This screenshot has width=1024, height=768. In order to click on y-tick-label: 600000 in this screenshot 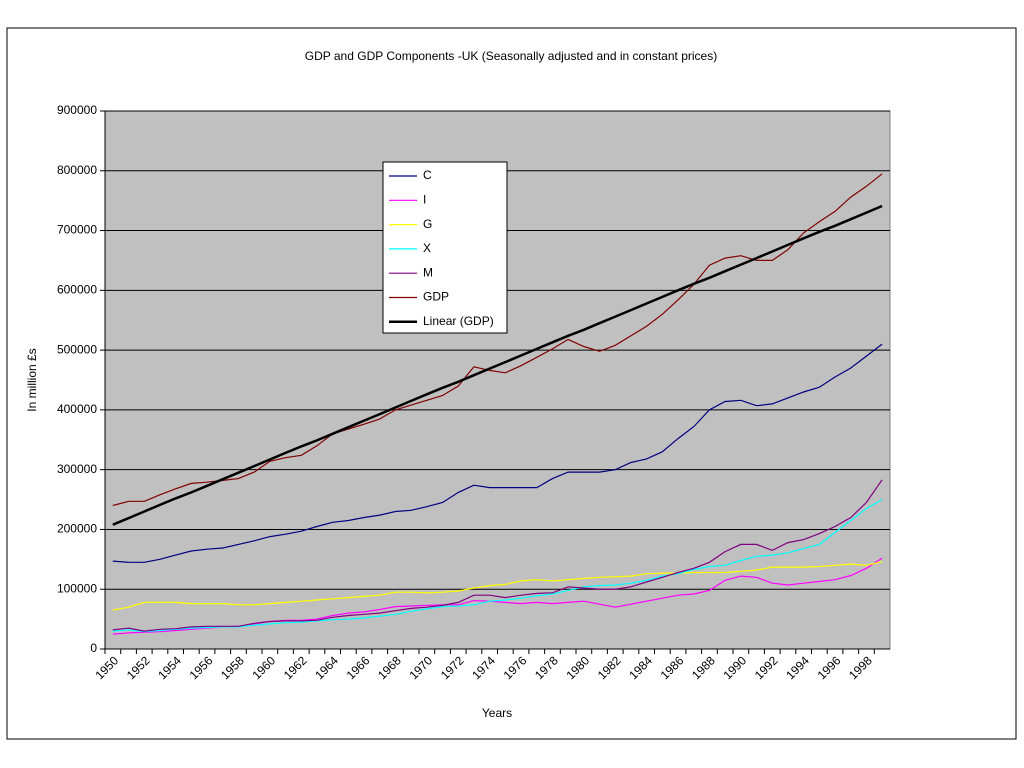, I will do `click(77, 290)`.